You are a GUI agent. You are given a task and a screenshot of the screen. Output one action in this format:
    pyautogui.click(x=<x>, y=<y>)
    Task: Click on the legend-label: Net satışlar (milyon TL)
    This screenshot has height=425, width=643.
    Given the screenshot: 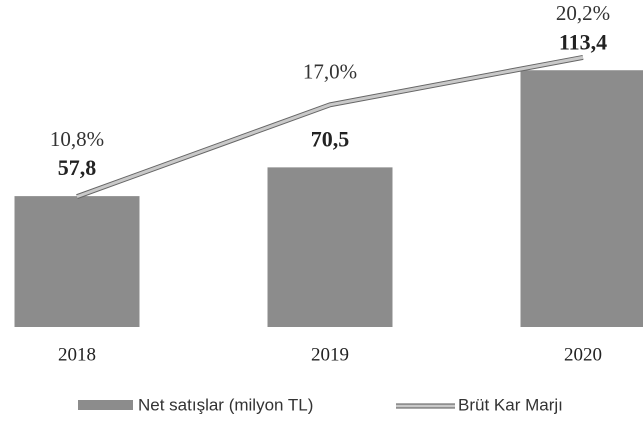 What is the action you would take?
    pyautogui.click(x=225, y=404)
    